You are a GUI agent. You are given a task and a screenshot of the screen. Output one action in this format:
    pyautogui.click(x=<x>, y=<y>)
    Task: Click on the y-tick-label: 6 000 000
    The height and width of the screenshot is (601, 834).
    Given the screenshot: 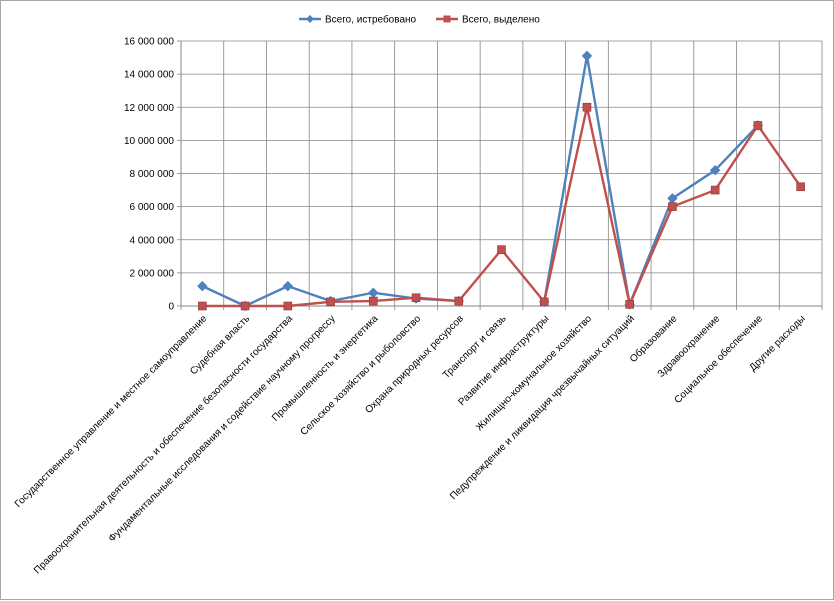 What is the action you would take?
    pyautogui.click(x=152, y=207)
    